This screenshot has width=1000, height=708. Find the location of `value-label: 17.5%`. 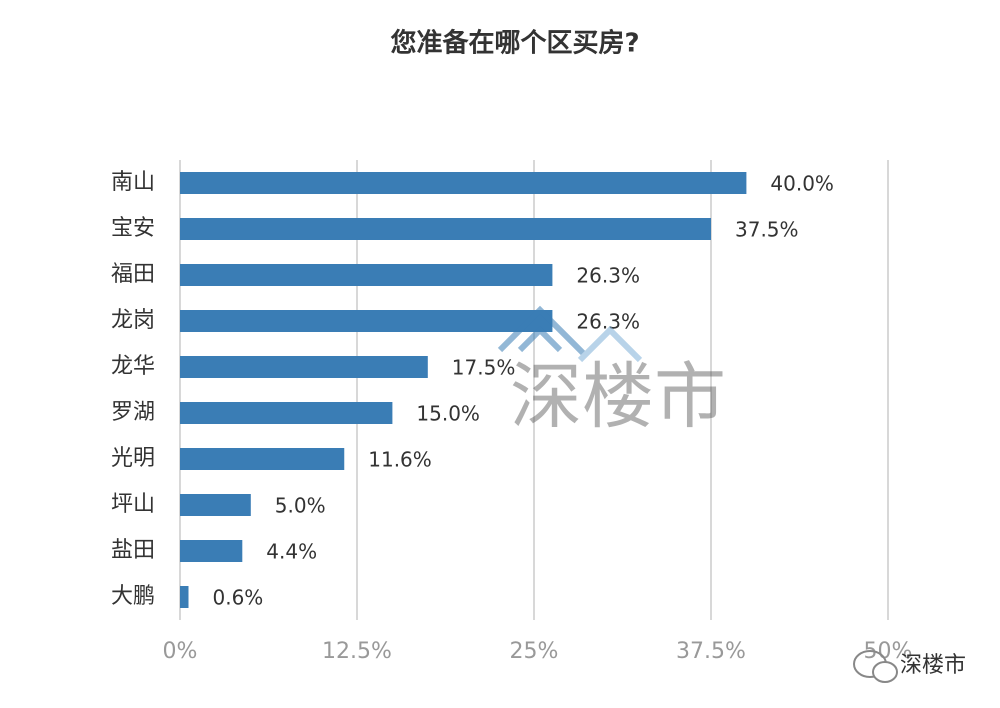

value-label: 17.5% is located at coordinates (484, 368).